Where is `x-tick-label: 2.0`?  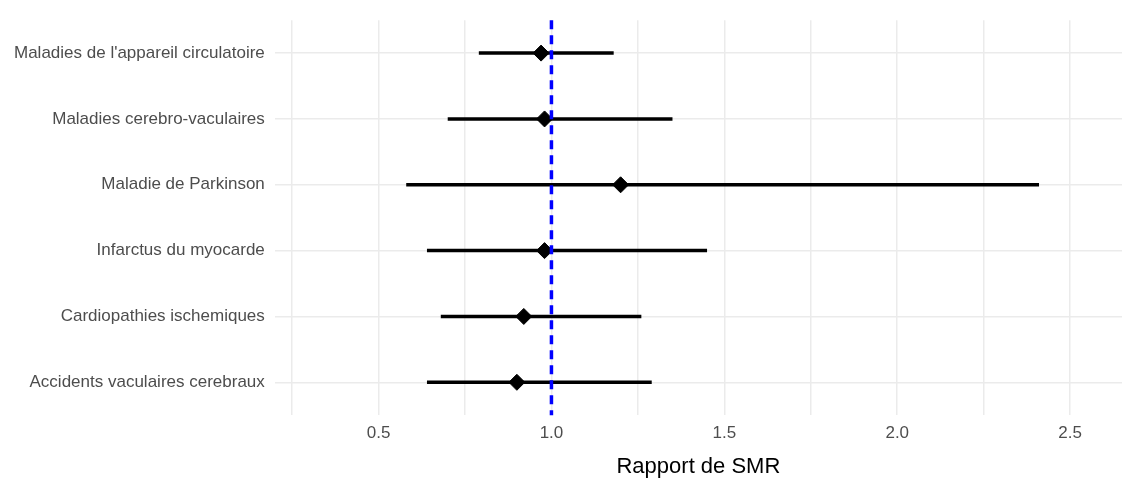
x-tick-label: 2.0 is located at coordinates (897, 433).